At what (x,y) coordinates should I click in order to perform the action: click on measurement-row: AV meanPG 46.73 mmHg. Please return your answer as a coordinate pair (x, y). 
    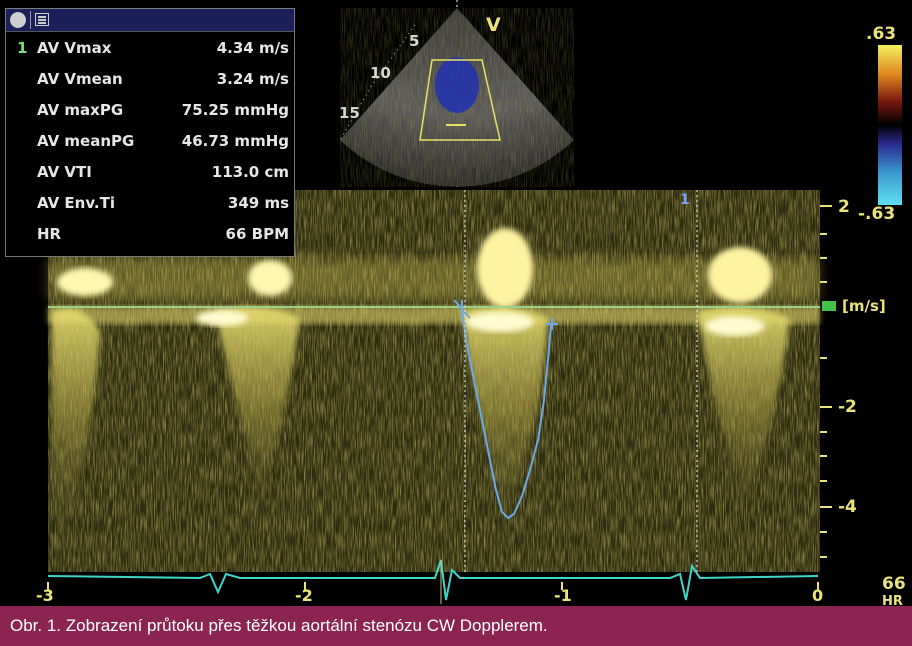
    Looking at the image, I should click on (151, 145).